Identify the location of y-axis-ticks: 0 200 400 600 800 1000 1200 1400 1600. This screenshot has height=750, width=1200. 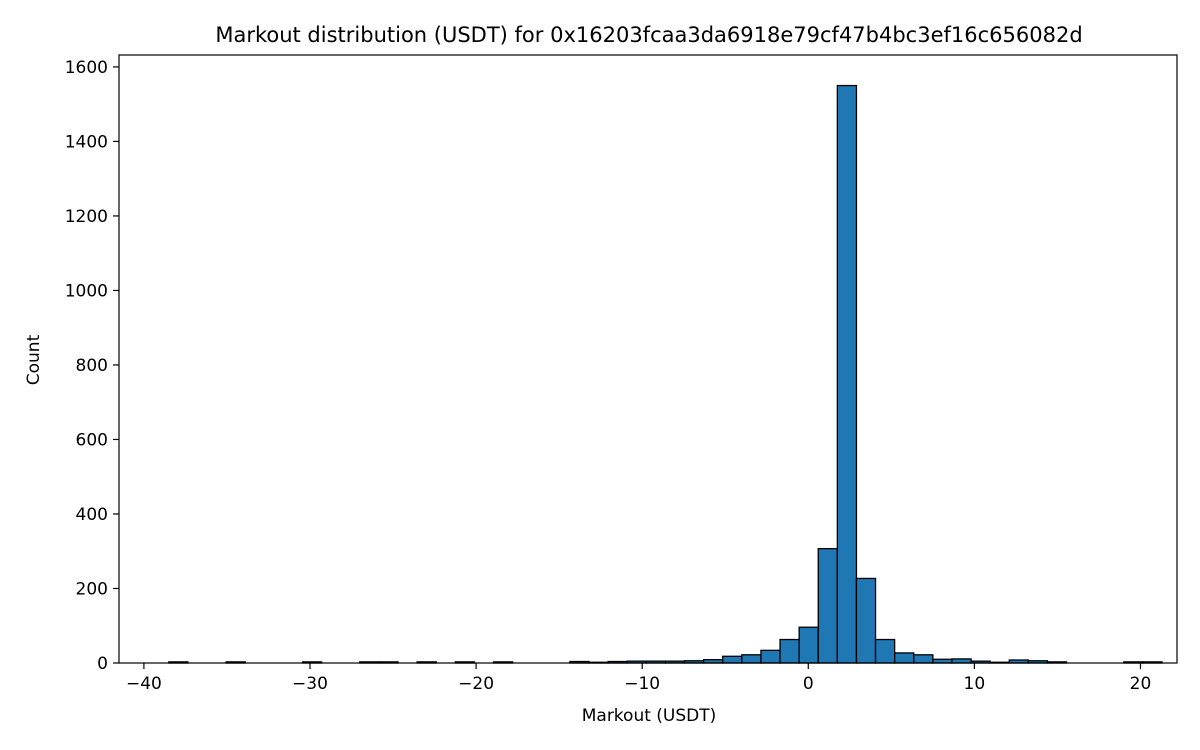
(92, 366).